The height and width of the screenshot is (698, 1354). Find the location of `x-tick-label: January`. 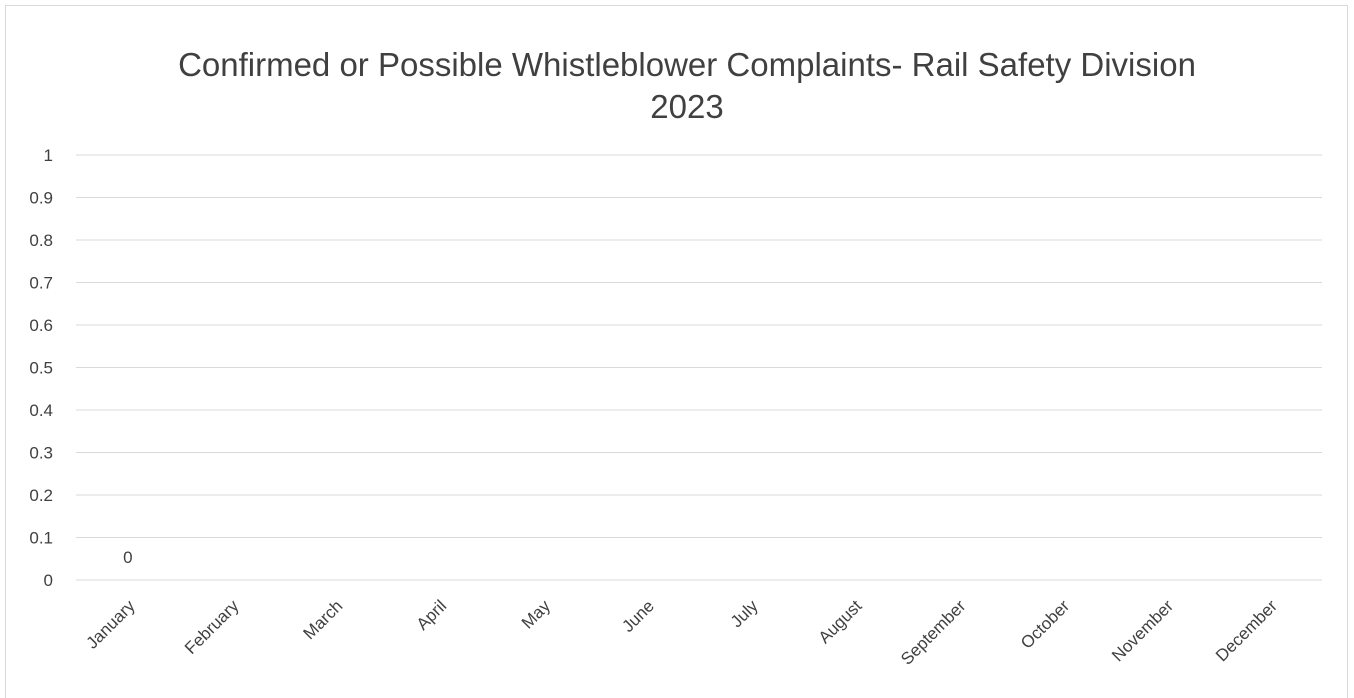

x-tick-label: January is located at coordinates (111, 624).